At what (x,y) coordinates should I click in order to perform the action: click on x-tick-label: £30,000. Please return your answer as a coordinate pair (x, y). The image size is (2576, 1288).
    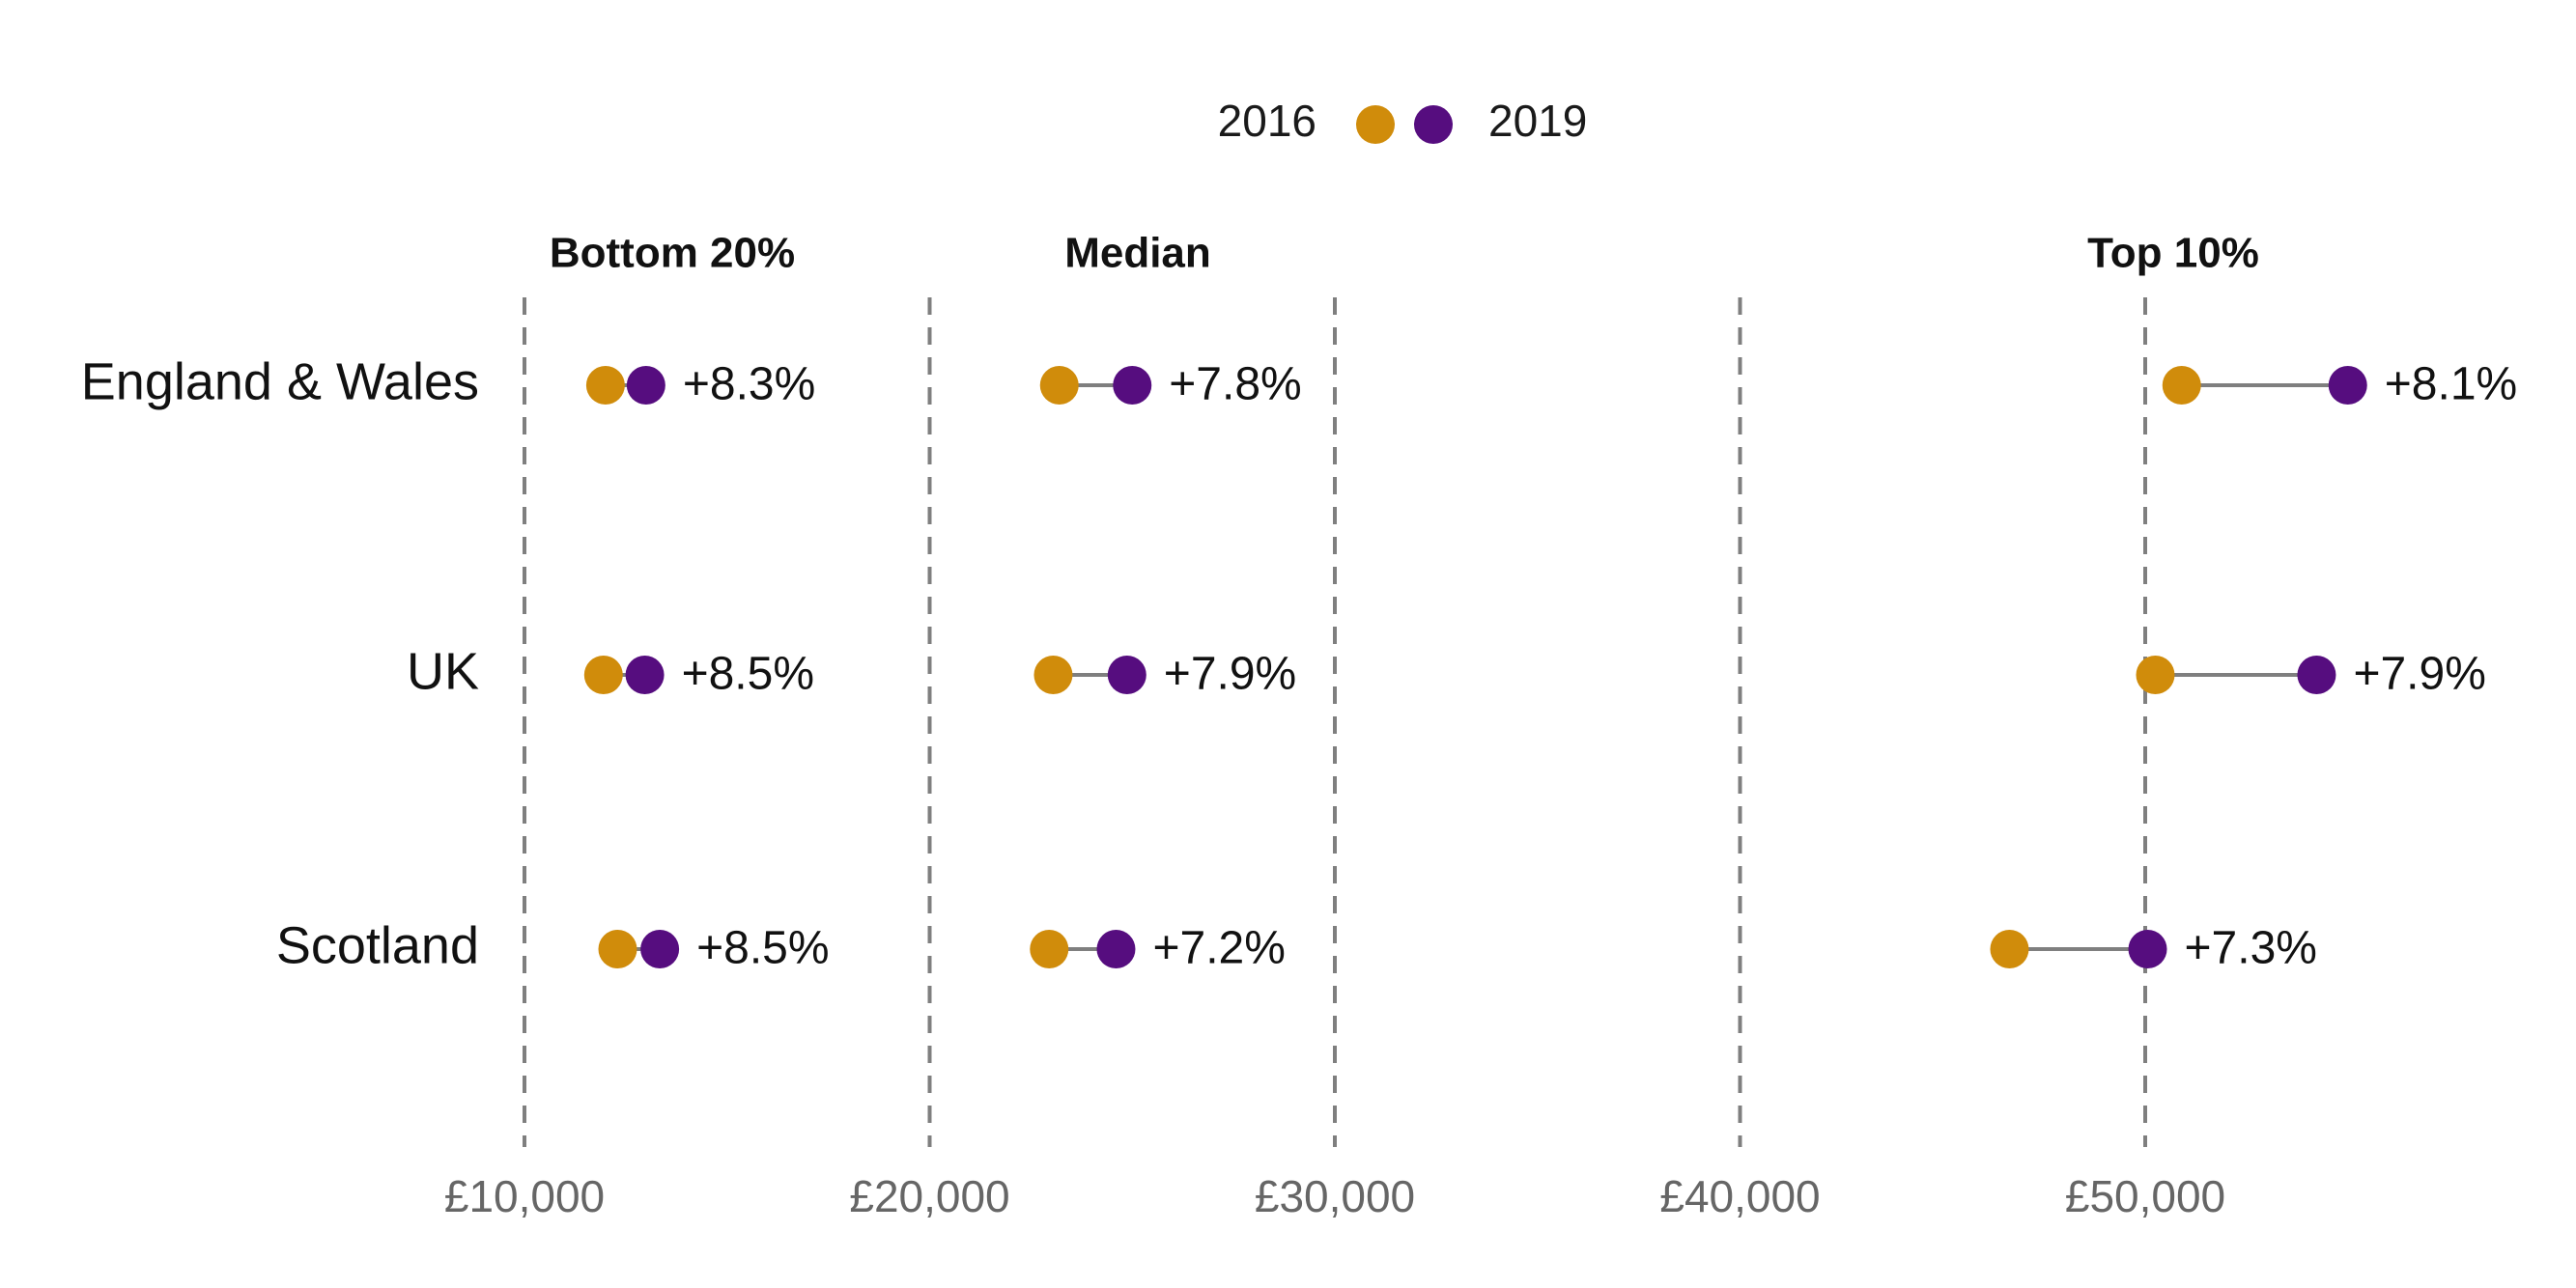
    Looking at the image, I should click on (1335, 1196).